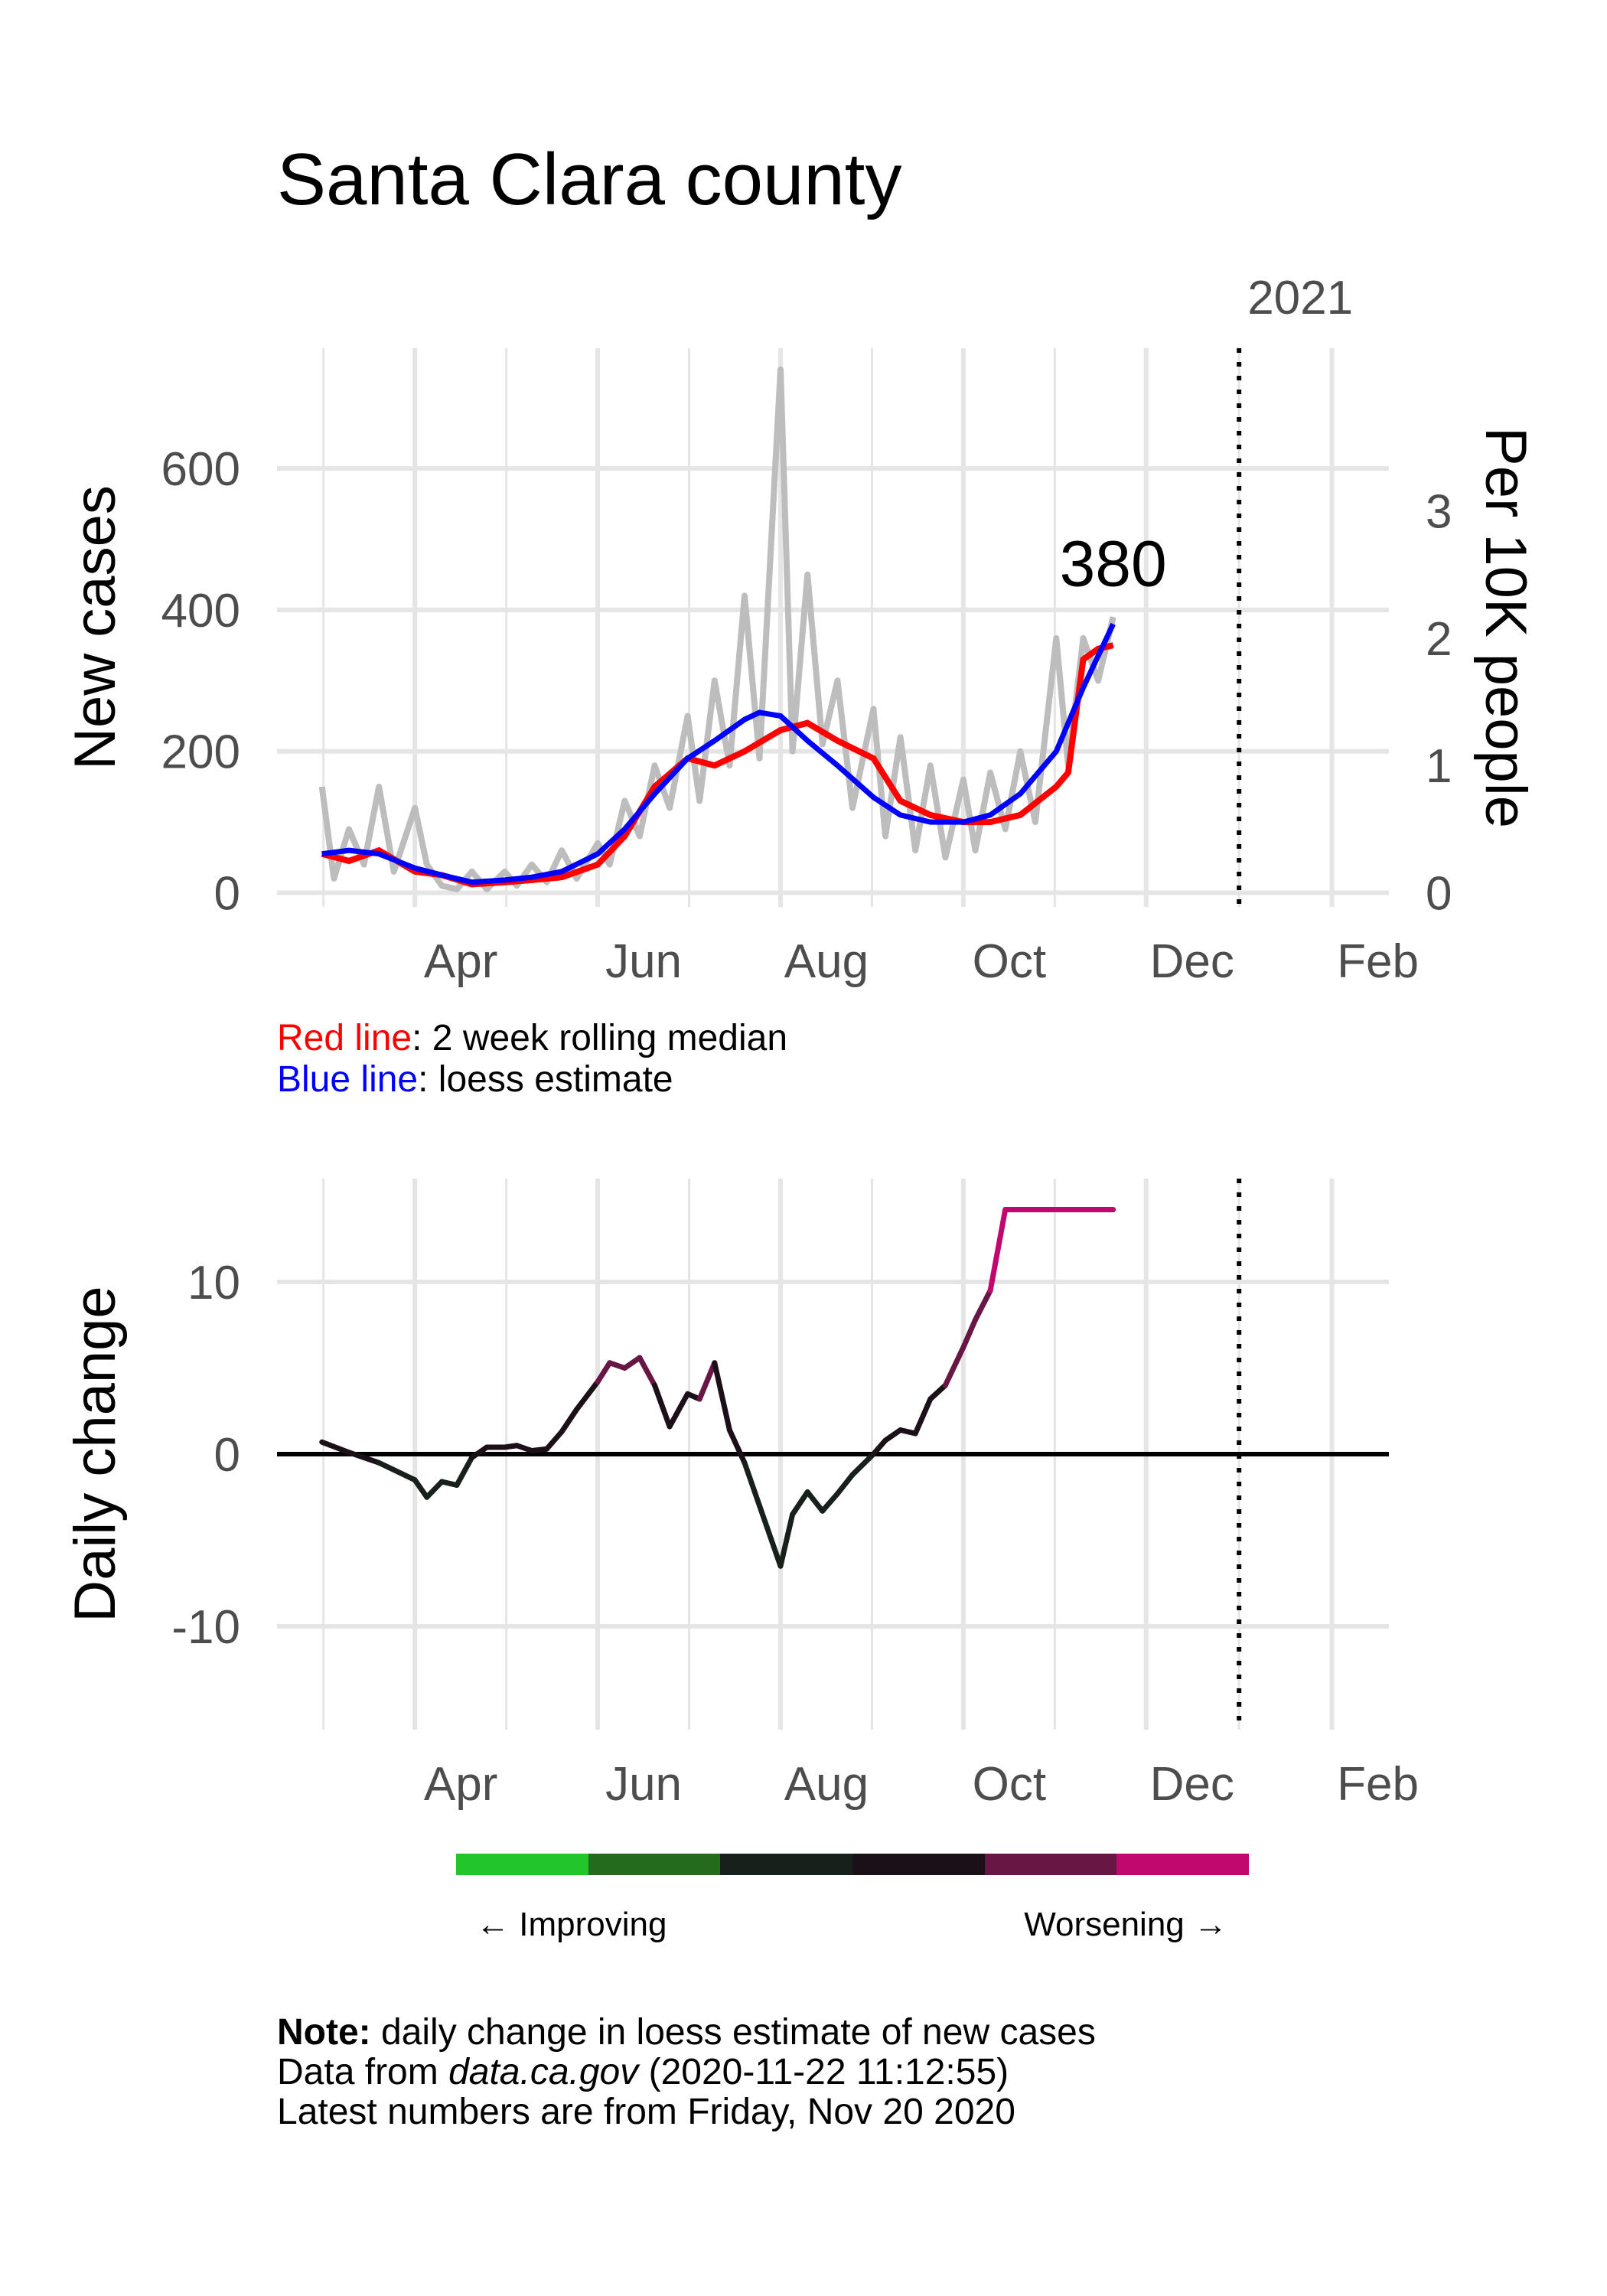  What do you see at coordinates (324, 2032) in the screenshot?
I see `note-label: Note:` at bounding box center [324, 2032].